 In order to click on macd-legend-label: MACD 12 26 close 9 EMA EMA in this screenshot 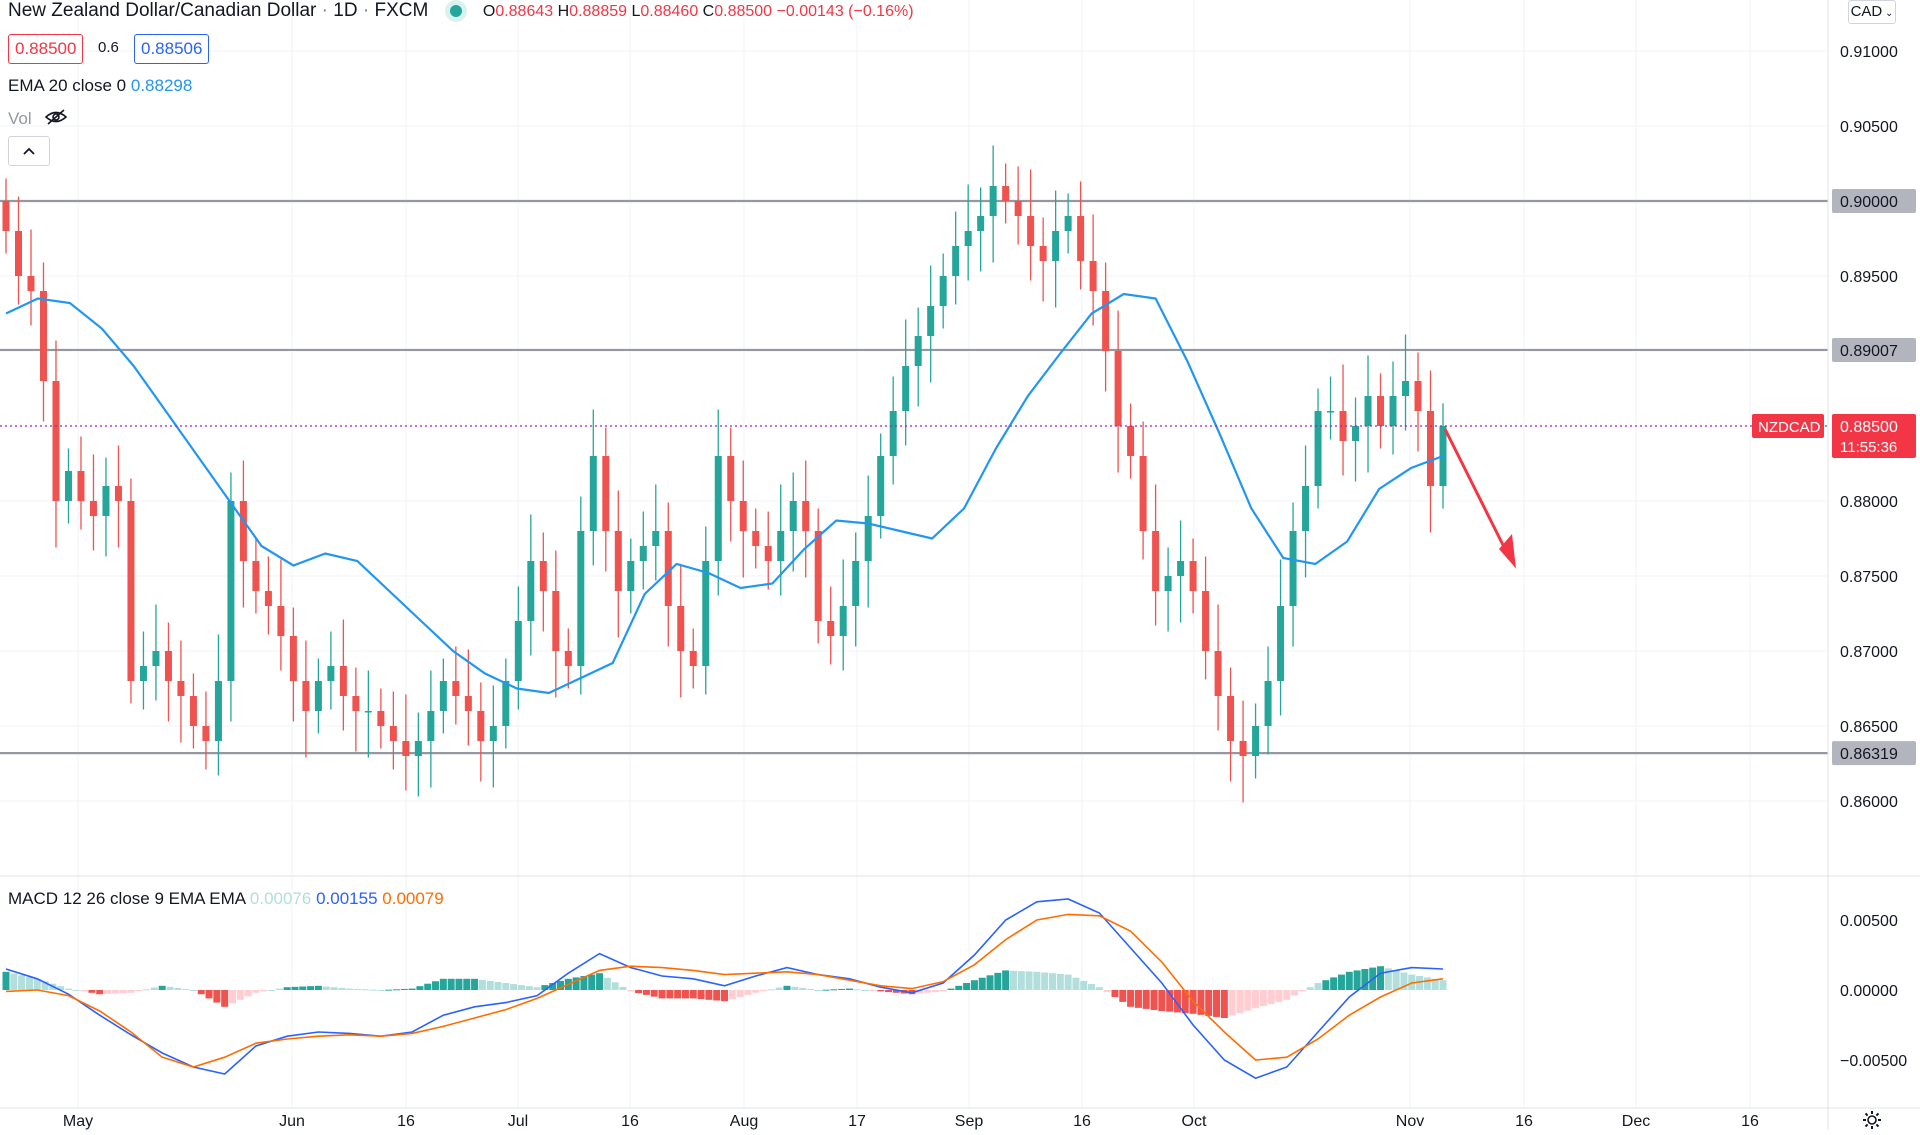, I will do `click(127, 898)`.